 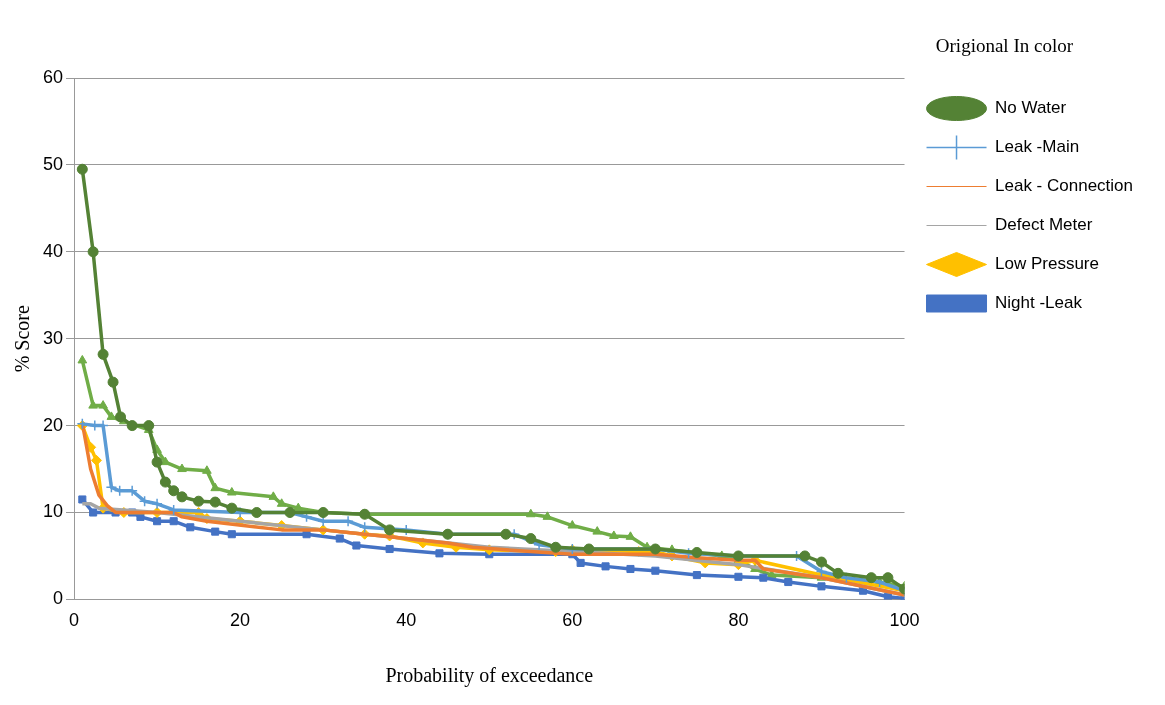 What do you see at coordinates (1037, 147) in the screenshot?
I see `legend-label: Leak -Main` at bounding box center [1037, 147].